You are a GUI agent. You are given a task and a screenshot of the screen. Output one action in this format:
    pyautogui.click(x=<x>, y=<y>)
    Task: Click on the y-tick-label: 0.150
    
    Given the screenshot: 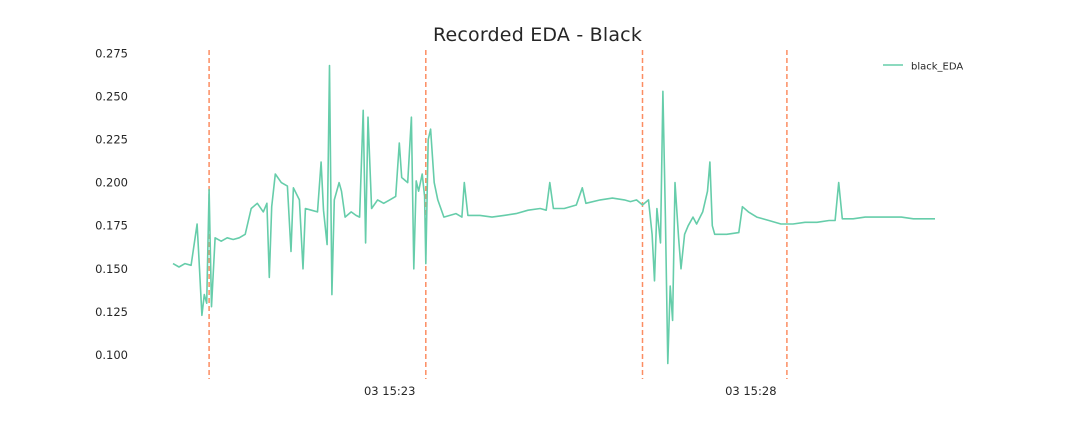 What is the action you would take?
    pyautogui.click(x=111, y=269)
    